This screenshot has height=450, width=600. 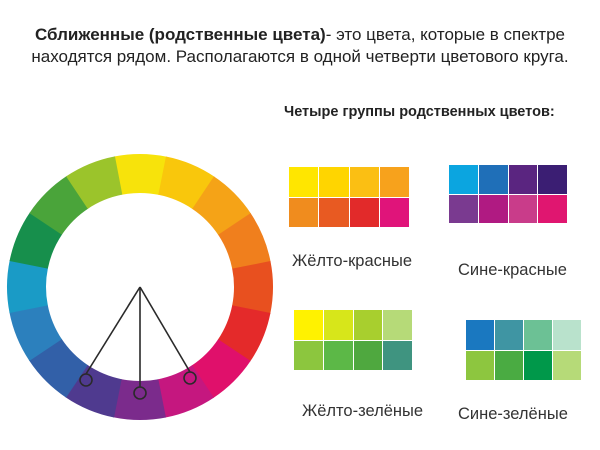 I want to click on group-label-blue-green: Сине-зелёные, so click(x=513, y=414).